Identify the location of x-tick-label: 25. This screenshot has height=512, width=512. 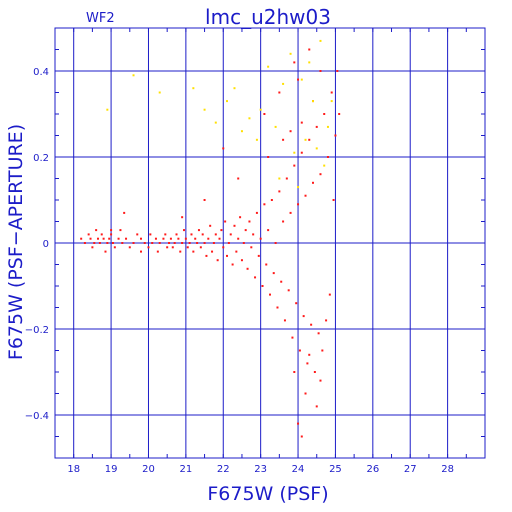
(335, 469).